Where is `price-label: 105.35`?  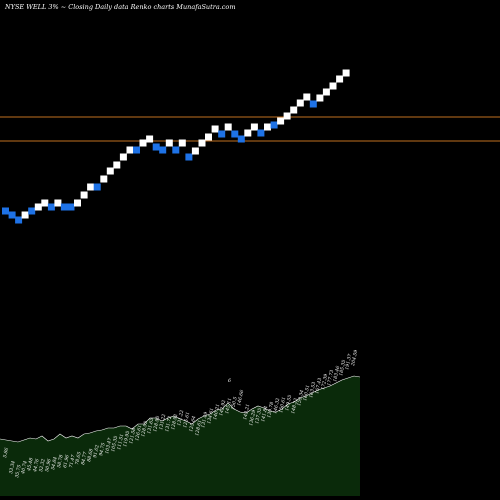
price-label: 105.35 is located at coordinates (114, 443).